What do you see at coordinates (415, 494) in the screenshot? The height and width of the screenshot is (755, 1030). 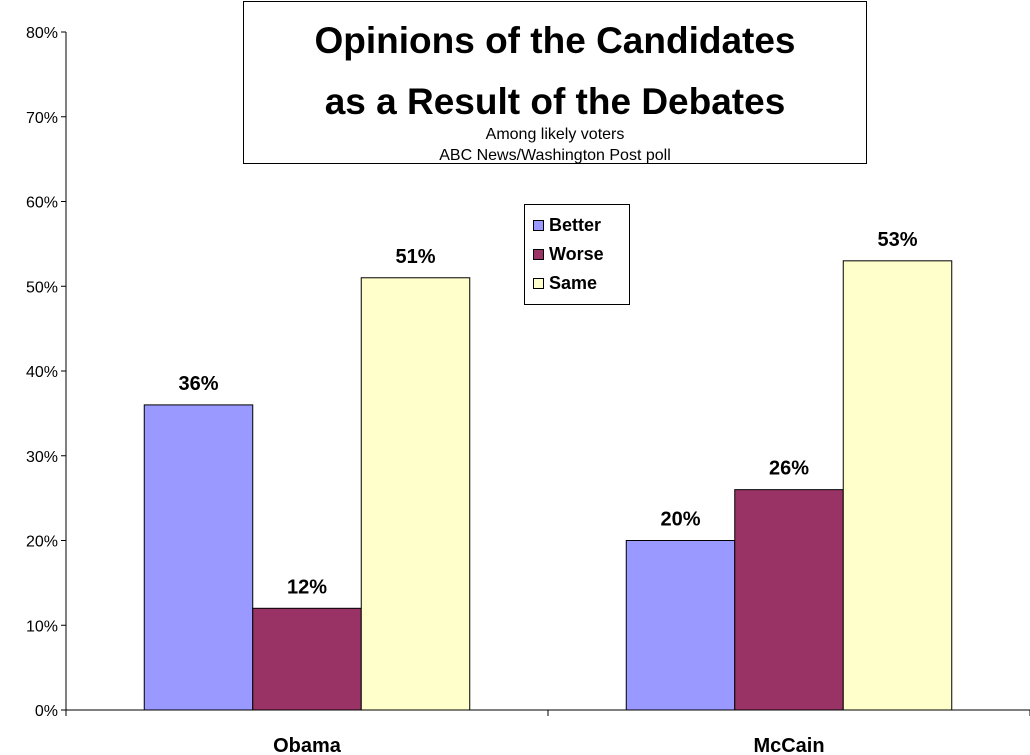 I see `bar-same-obama` at bounding box center [415, 494].